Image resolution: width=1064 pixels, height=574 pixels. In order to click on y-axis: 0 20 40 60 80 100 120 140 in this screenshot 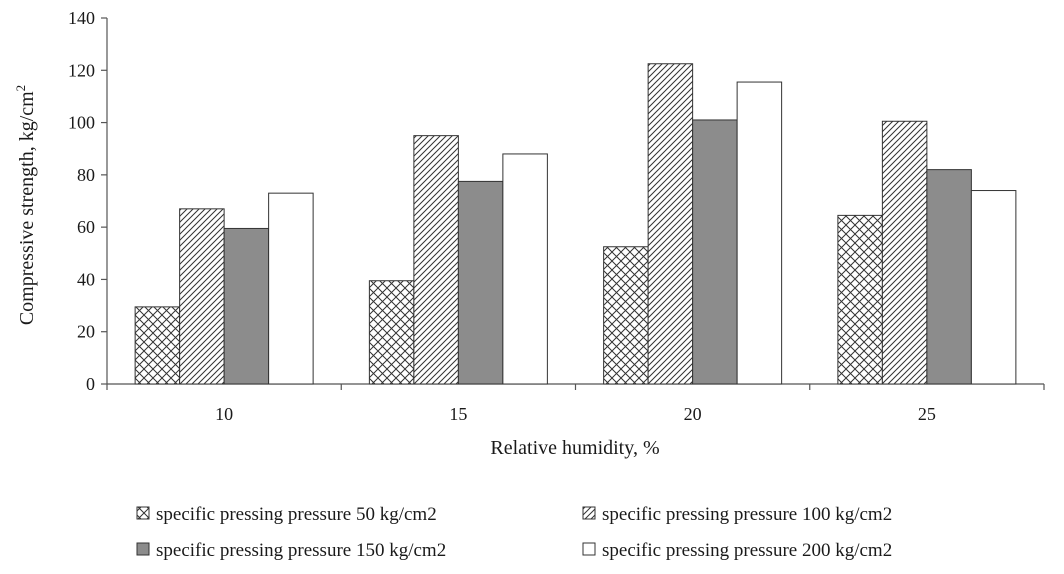, I will do `click(88, 201)`.